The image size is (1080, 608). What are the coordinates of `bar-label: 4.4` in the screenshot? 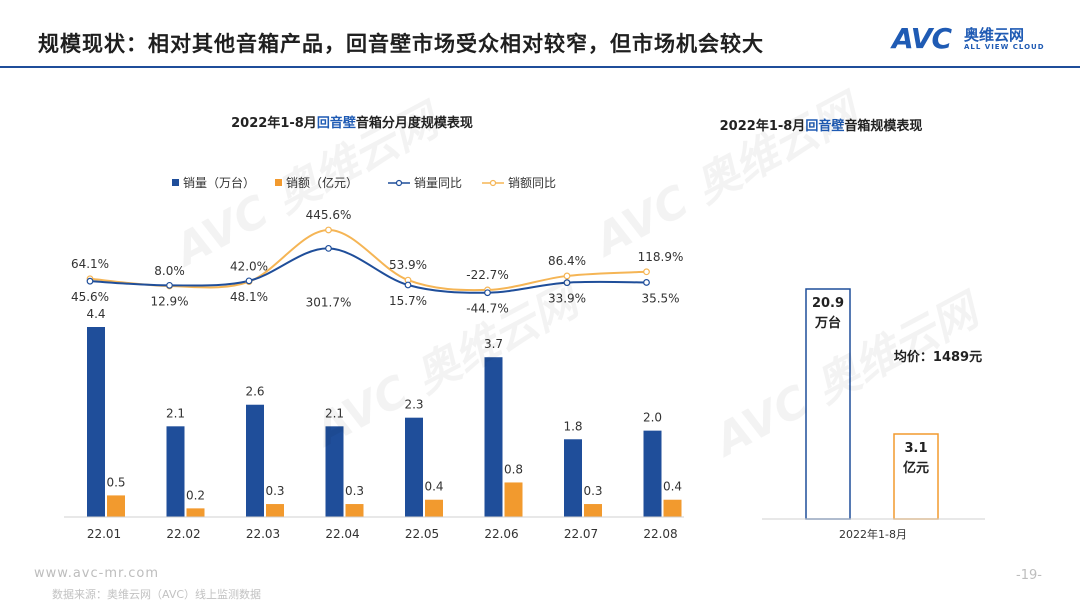 It's located at (95, 314).